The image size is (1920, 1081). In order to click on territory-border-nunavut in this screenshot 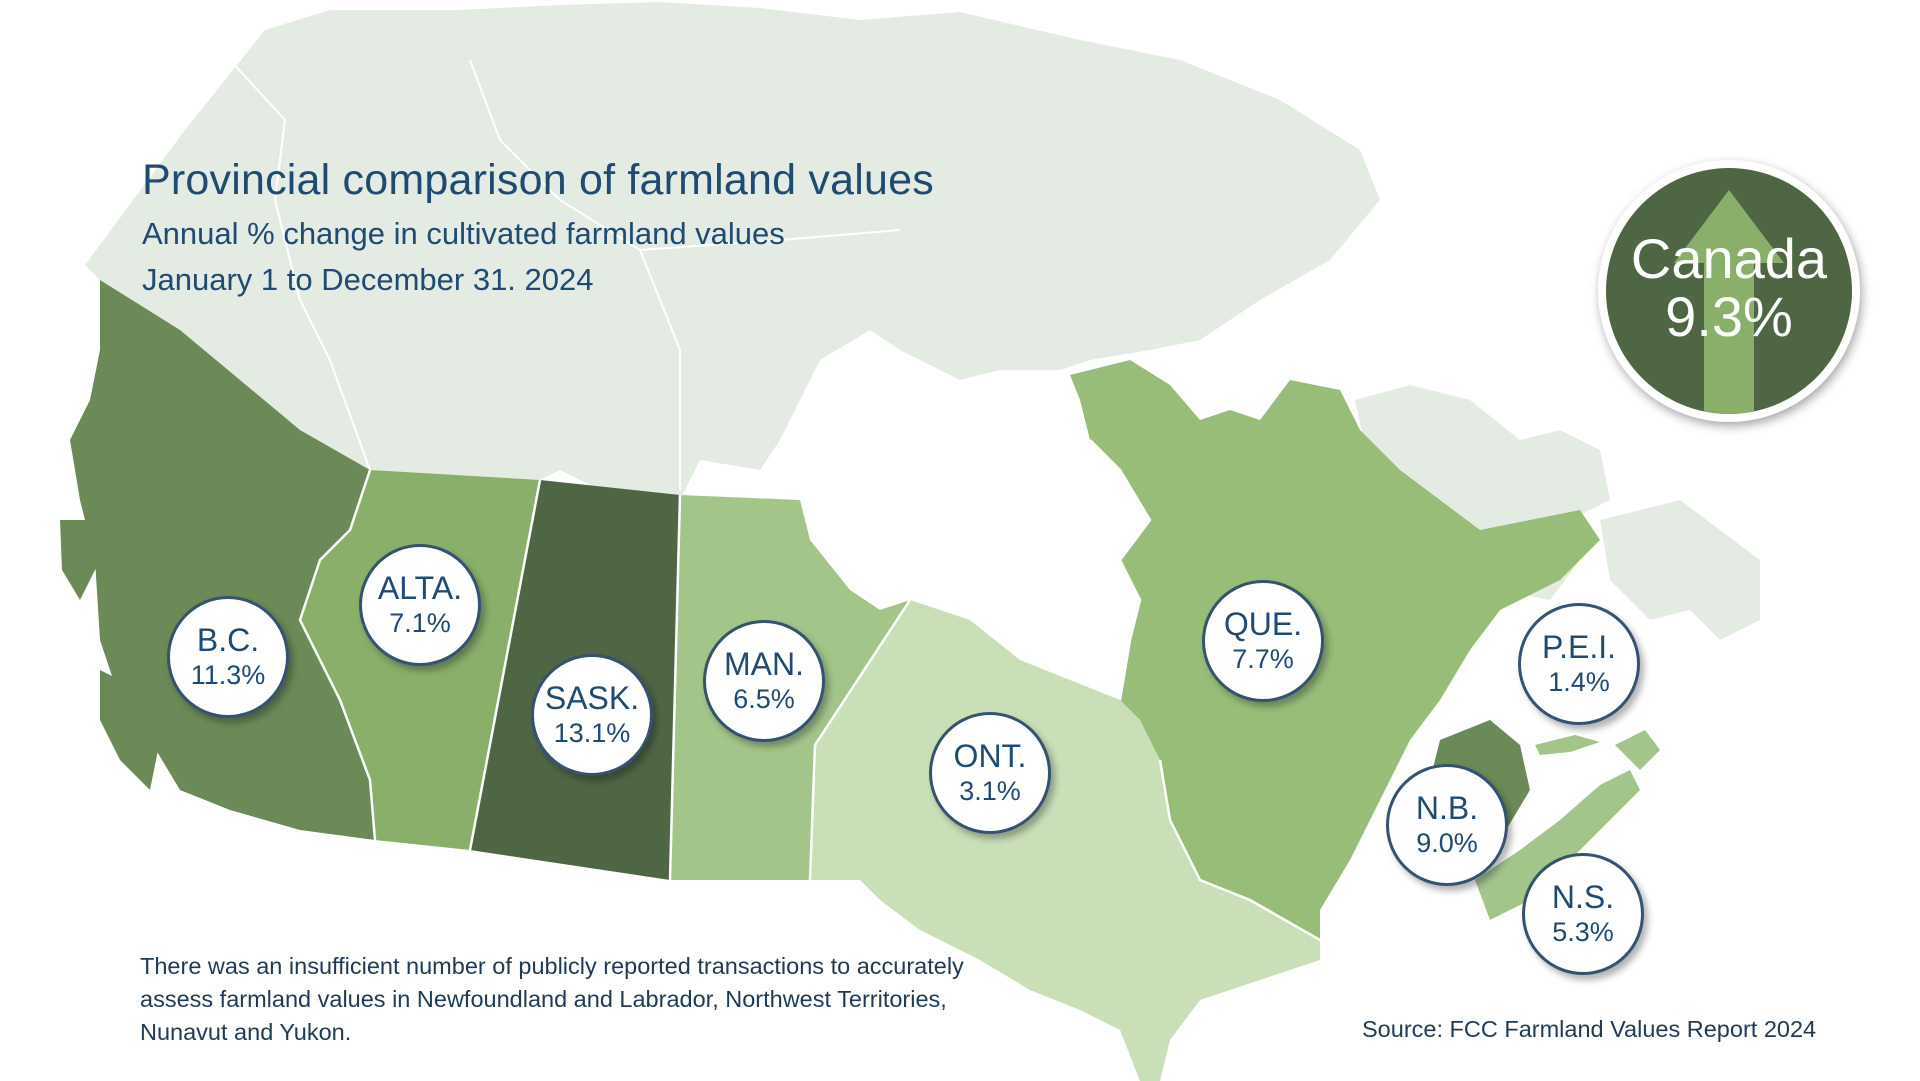, I will do `click(575, 274)`.